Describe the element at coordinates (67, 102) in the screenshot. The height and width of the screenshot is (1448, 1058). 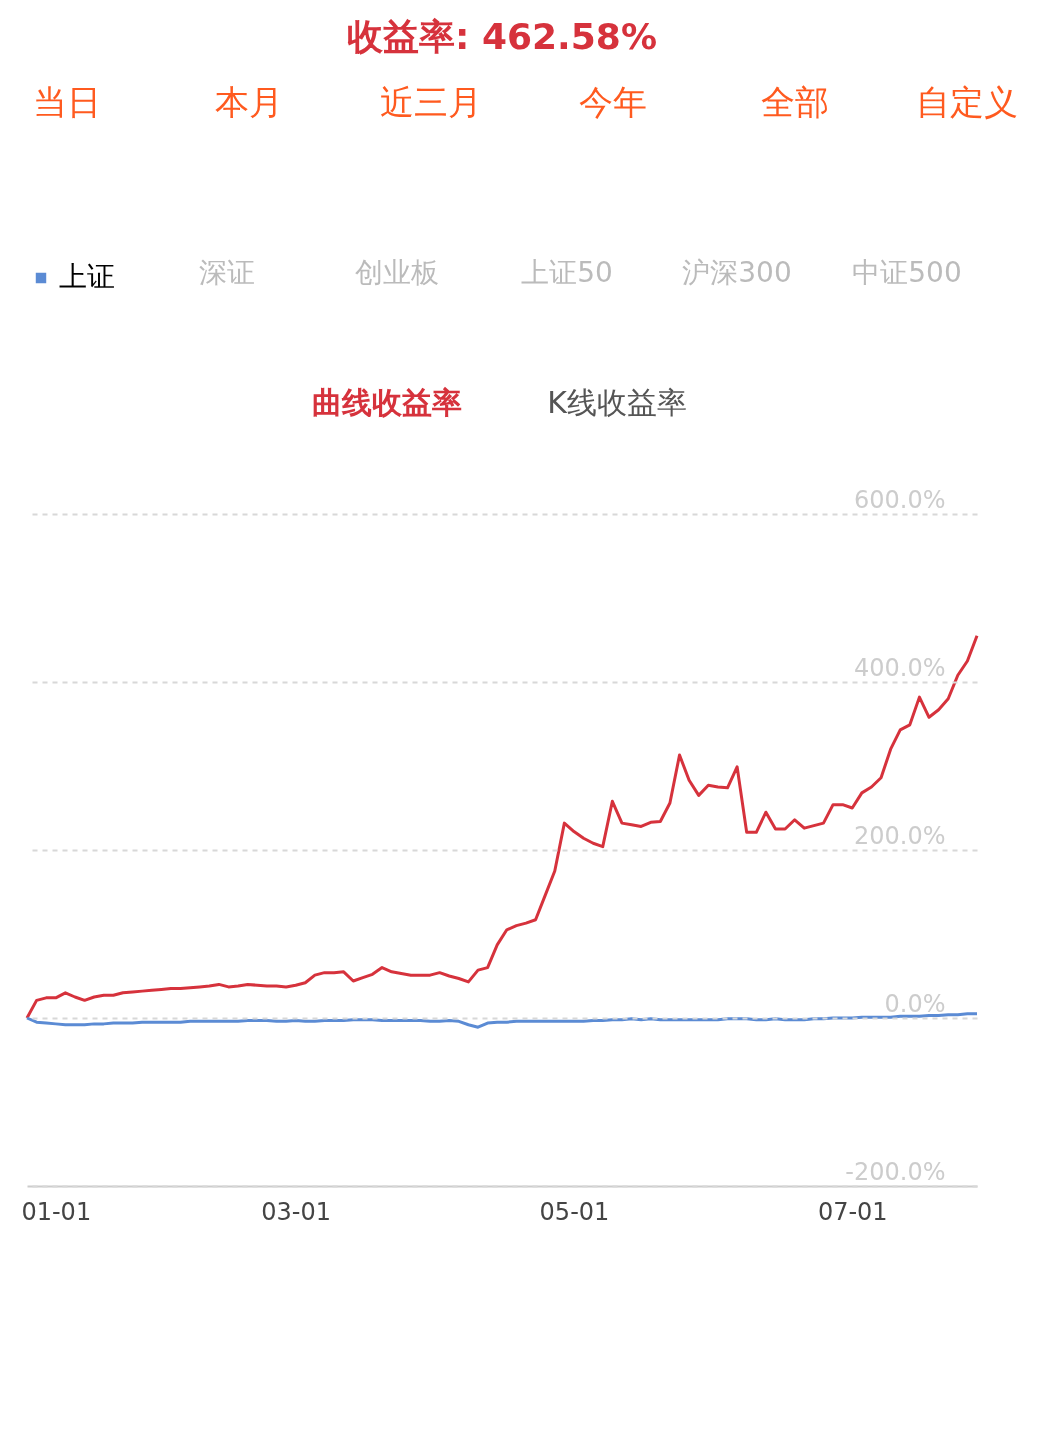
I see `text: 当日` at that location.